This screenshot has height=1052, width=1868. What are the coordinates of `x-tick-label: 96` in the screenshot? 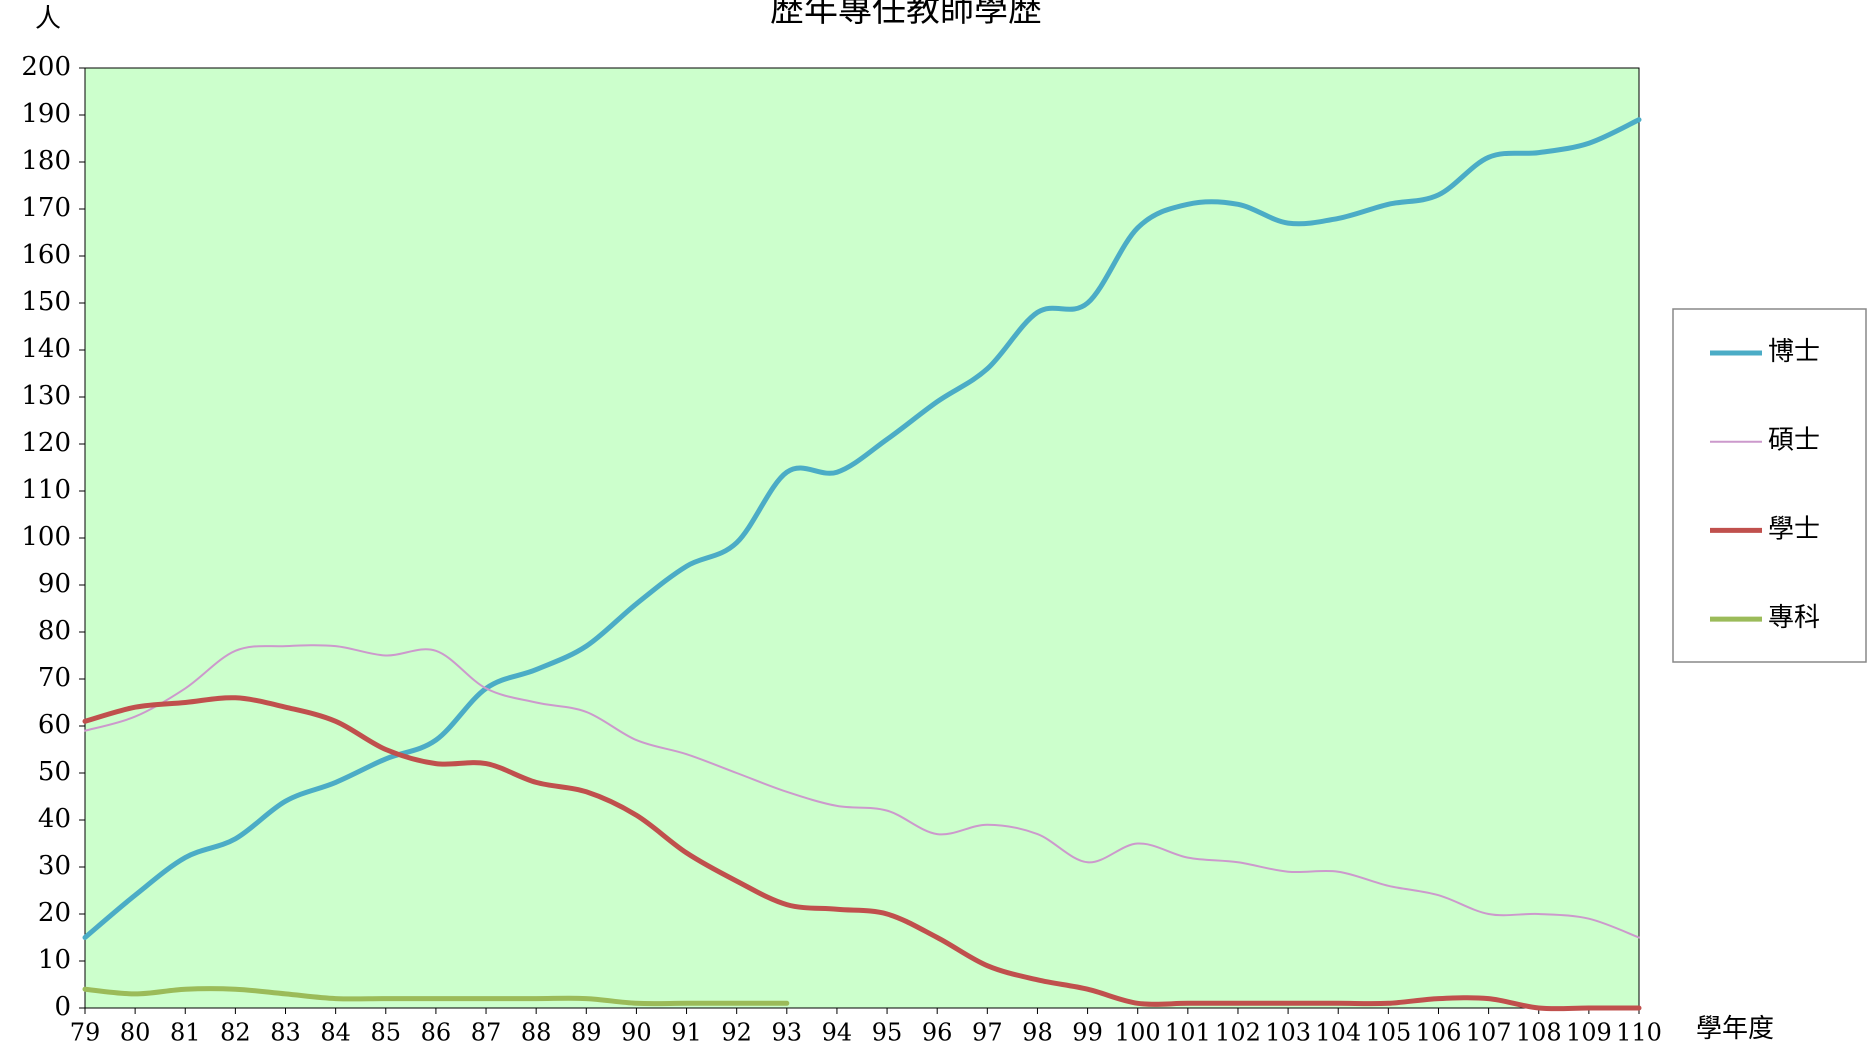 It's located at (937, 1033).